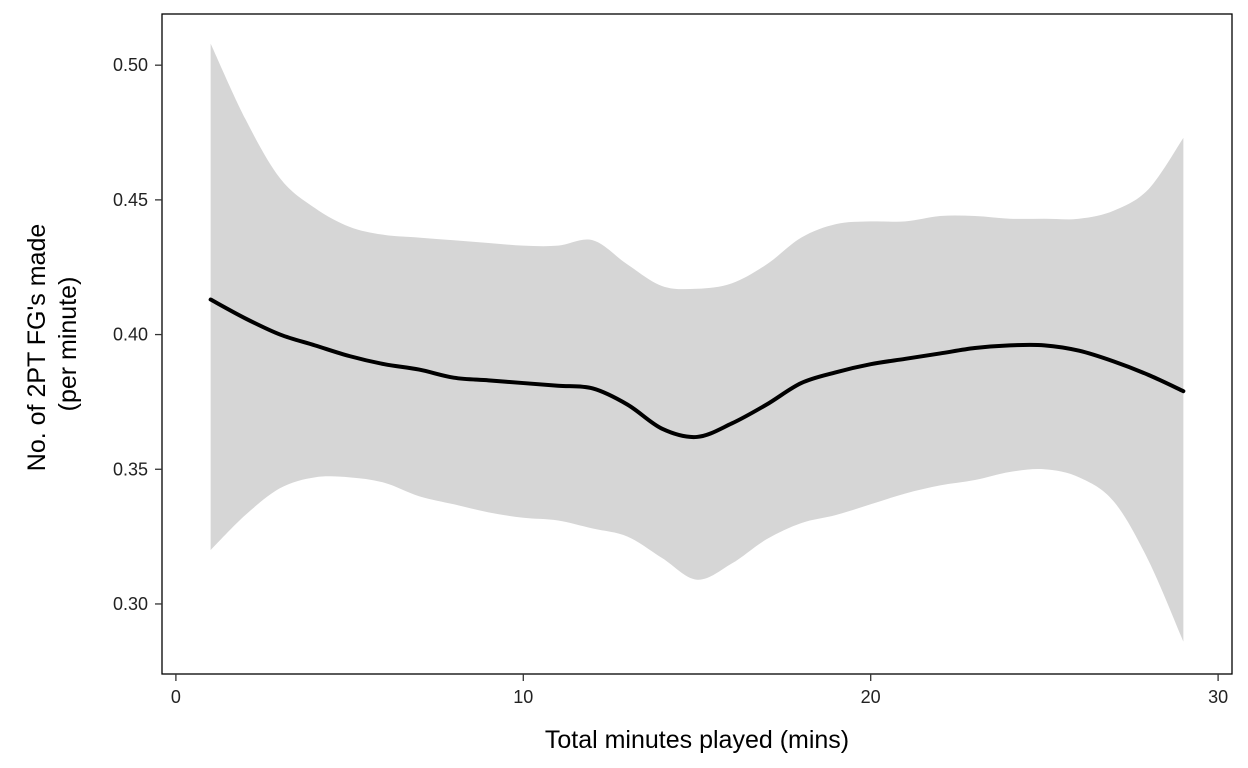 The width and height of the screenshot is (1248, 768). Describe the element at coordinates (699, 690) in the screenshot. I see `x-axis: 0 10 20 30` at that location.